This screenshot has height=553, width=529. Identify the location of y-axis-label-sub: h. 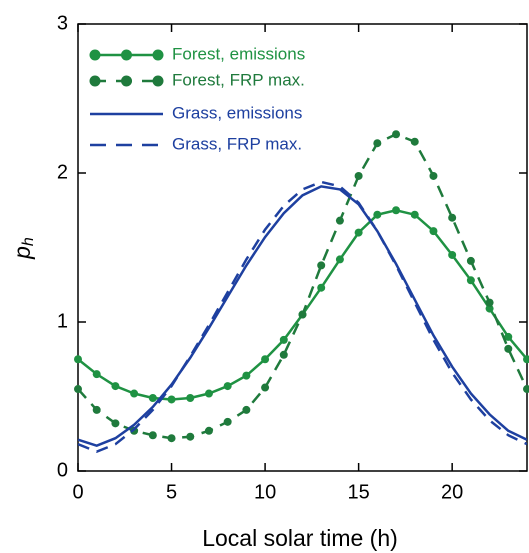
(28, 241).